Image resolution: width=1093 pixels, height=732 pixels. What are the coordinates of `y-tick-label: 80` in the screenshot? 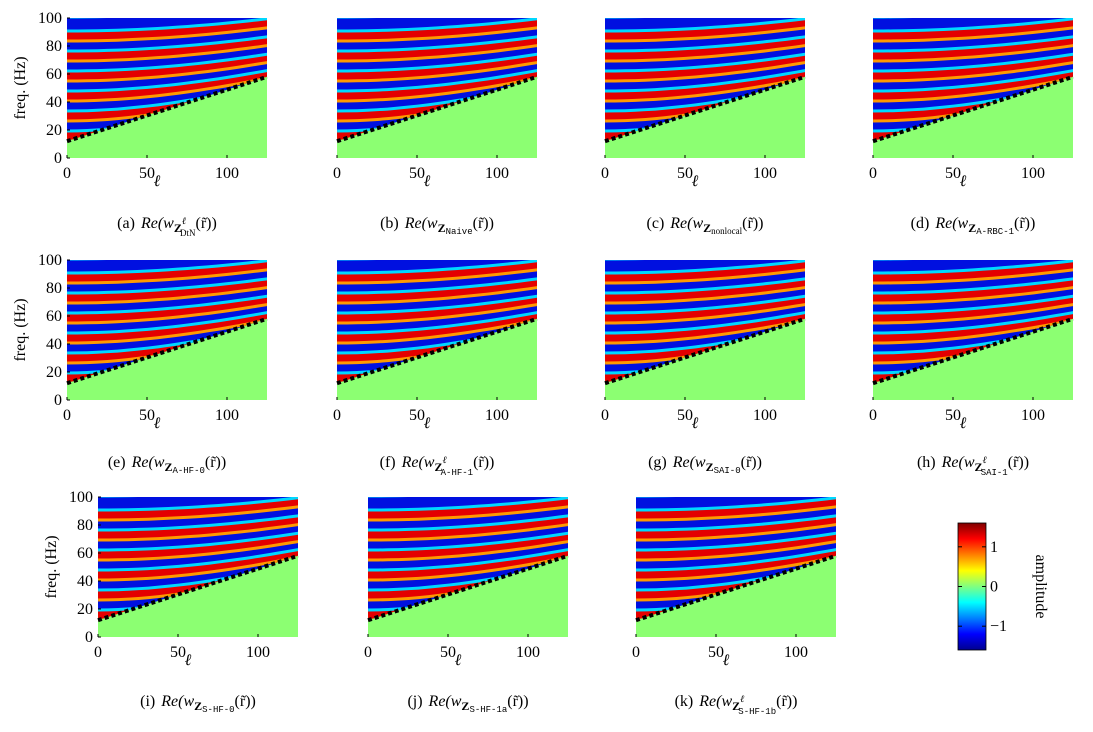 It's located at (85, 525).